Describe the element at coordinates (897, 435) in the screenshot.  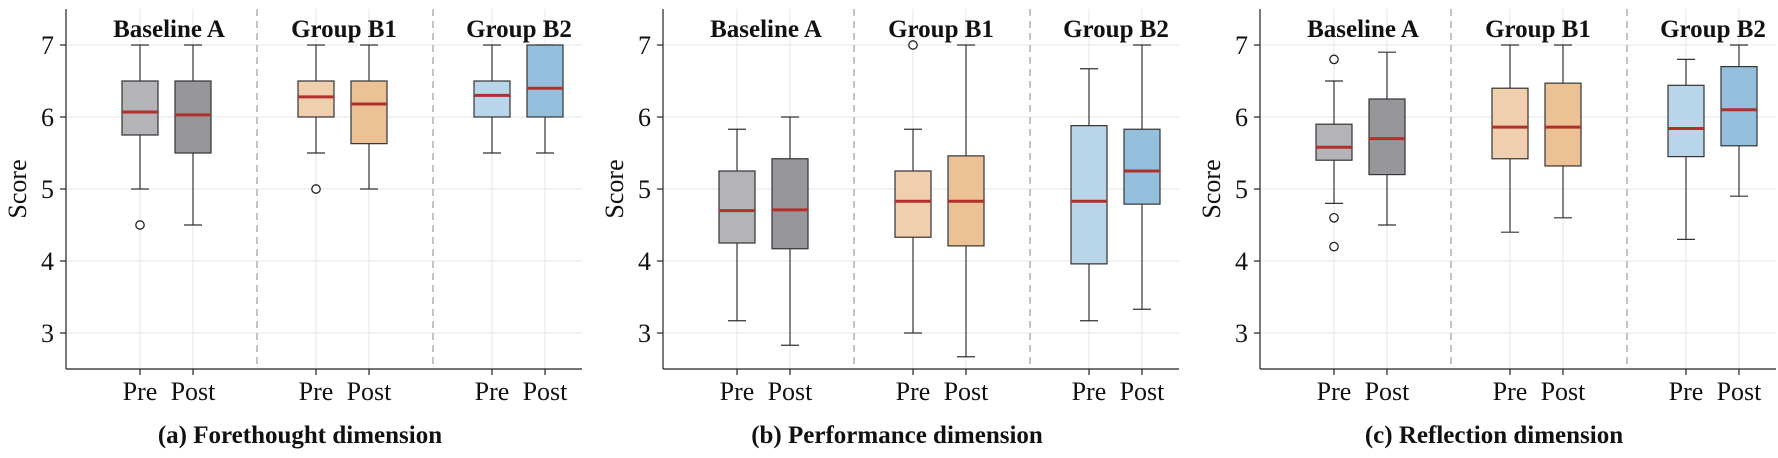
I see `subcaption: (b) Performance dimension` at that location.